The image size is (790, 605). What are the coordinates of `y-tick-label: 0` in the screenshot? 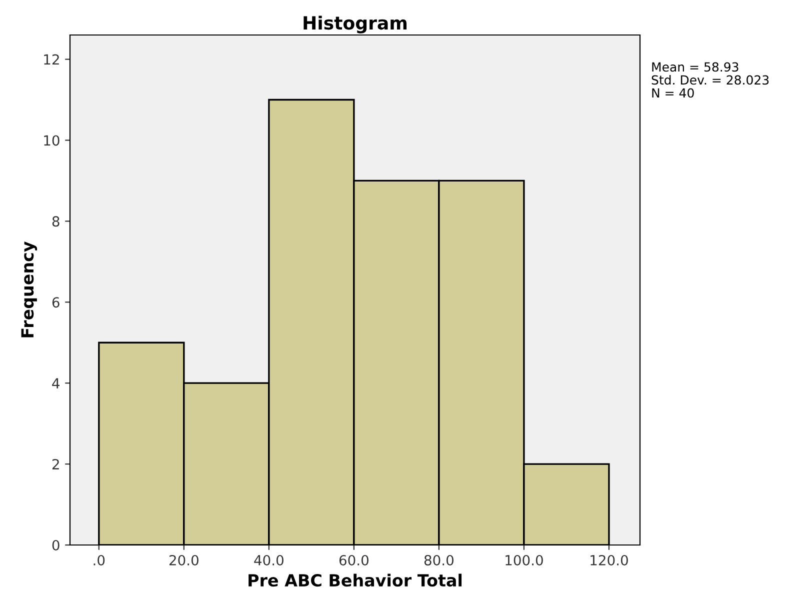 It's located at (56, 545).